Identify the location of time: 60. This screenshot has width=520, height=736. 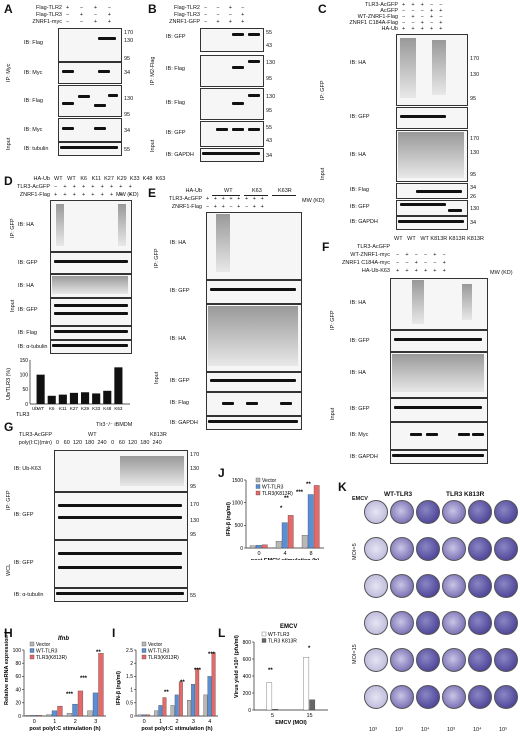
(121, 443).